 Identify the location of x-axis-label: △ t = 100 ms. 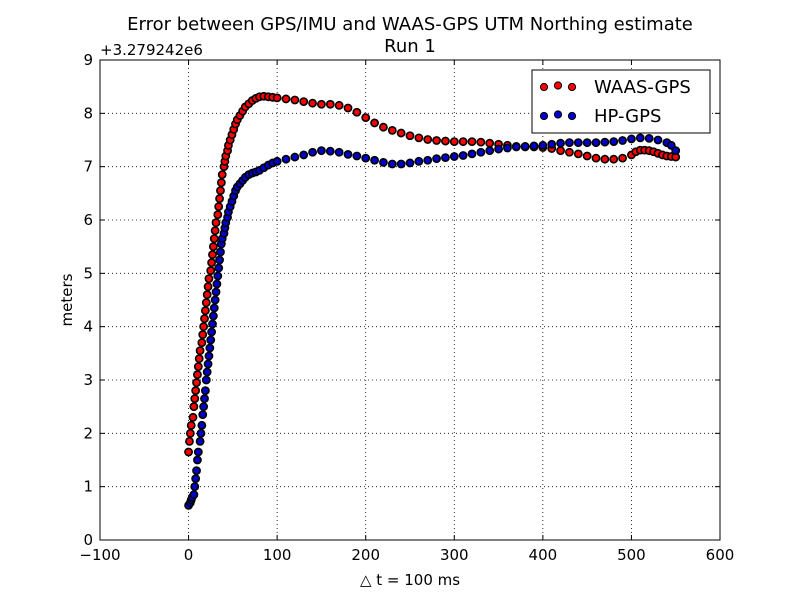
(410, 580).